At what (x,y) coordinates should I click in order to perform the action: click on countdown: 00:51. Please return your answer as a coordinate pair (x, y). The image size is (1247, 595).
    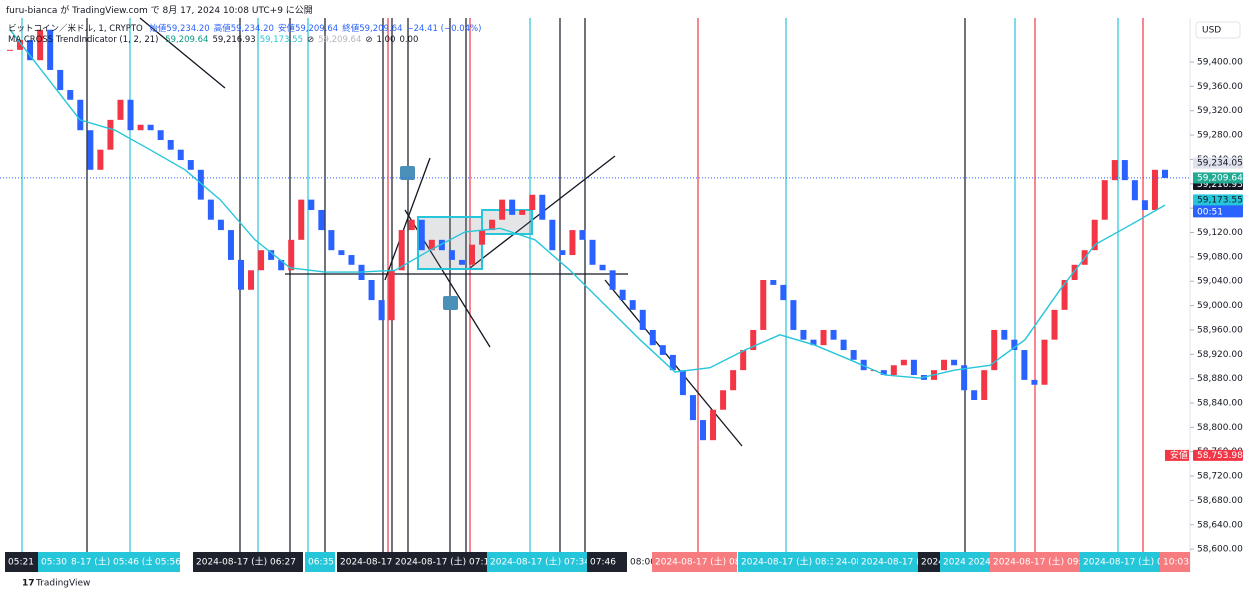
    Looking at the image, I should click on (1210, 212).